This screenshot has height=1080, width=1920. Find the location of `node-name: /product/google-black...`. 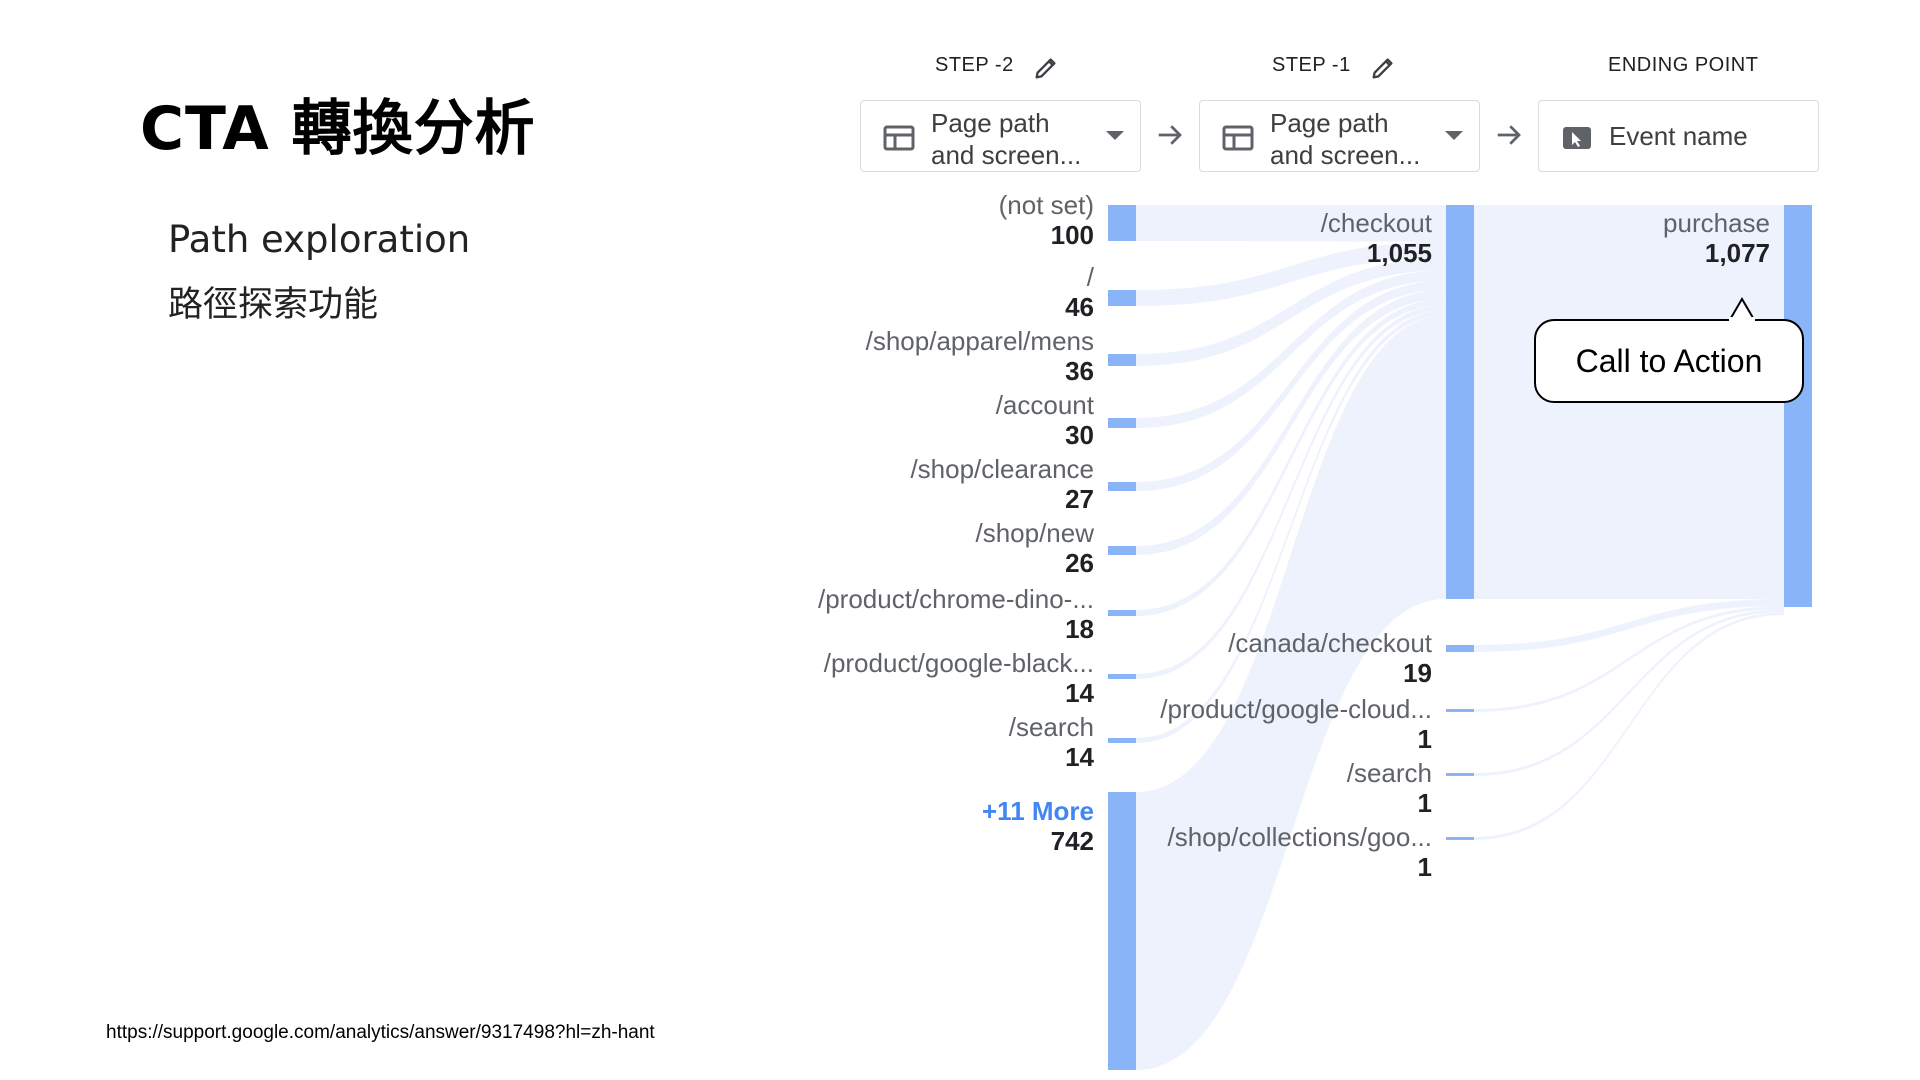

node-name: /product/google-black... is located at coordinates (958, 663).